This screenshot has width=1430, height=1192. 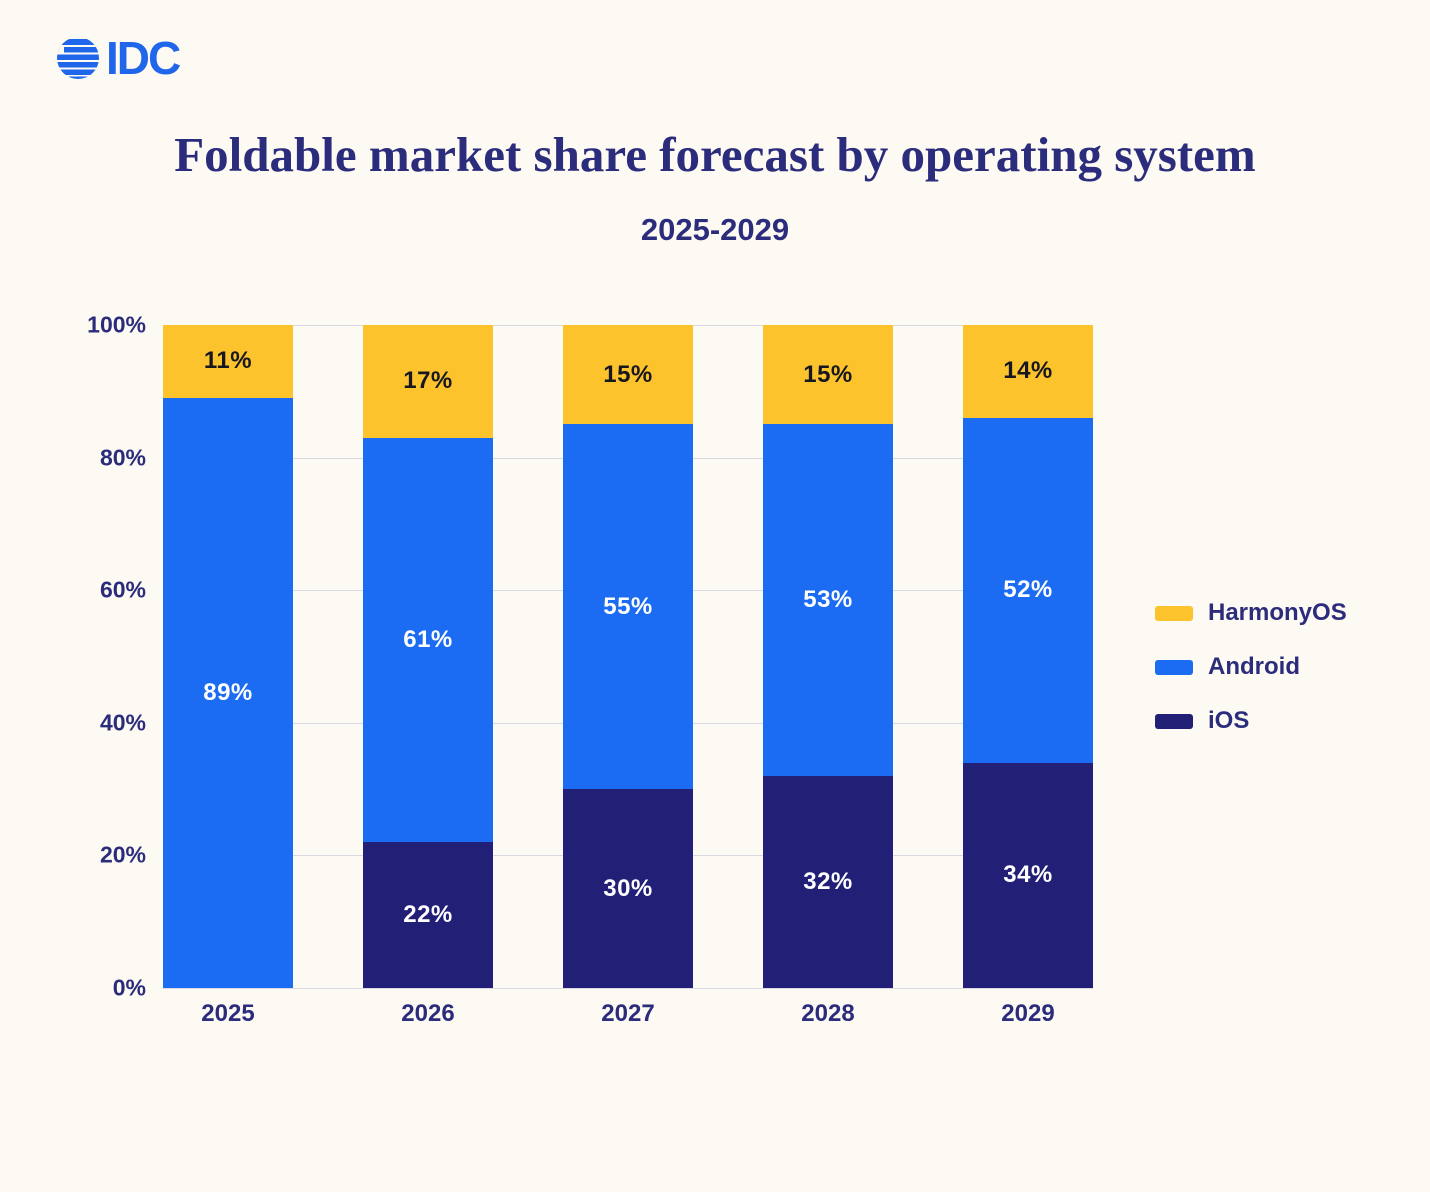 I want to click on bar-segment-harmonyos-2028: 15%, so click(x=828, y=375).